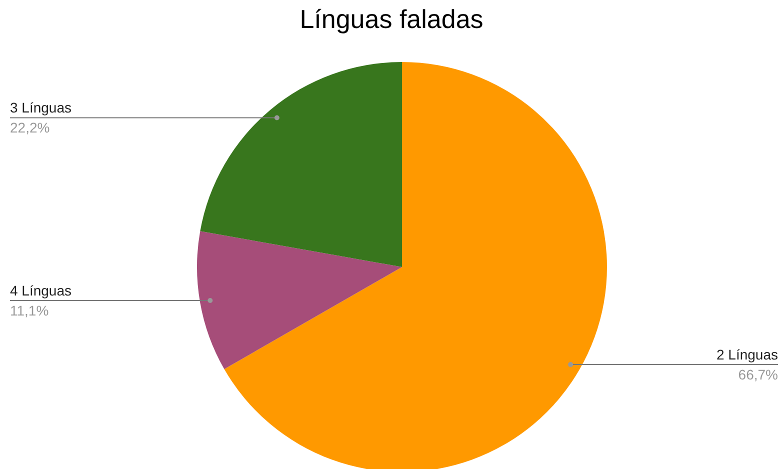 This screenshot has width=783, height=469. I want to click on slice-label: 3 Línguas, so click(41, 108).